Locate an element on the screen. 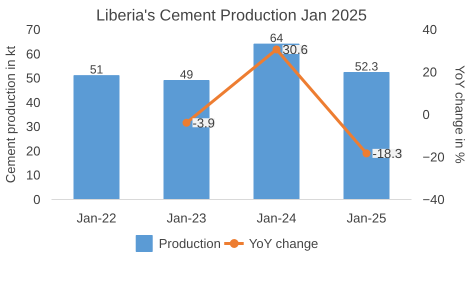 The width and height of the screenshot is (473, 288). bar is located at coordinates (97, 137).